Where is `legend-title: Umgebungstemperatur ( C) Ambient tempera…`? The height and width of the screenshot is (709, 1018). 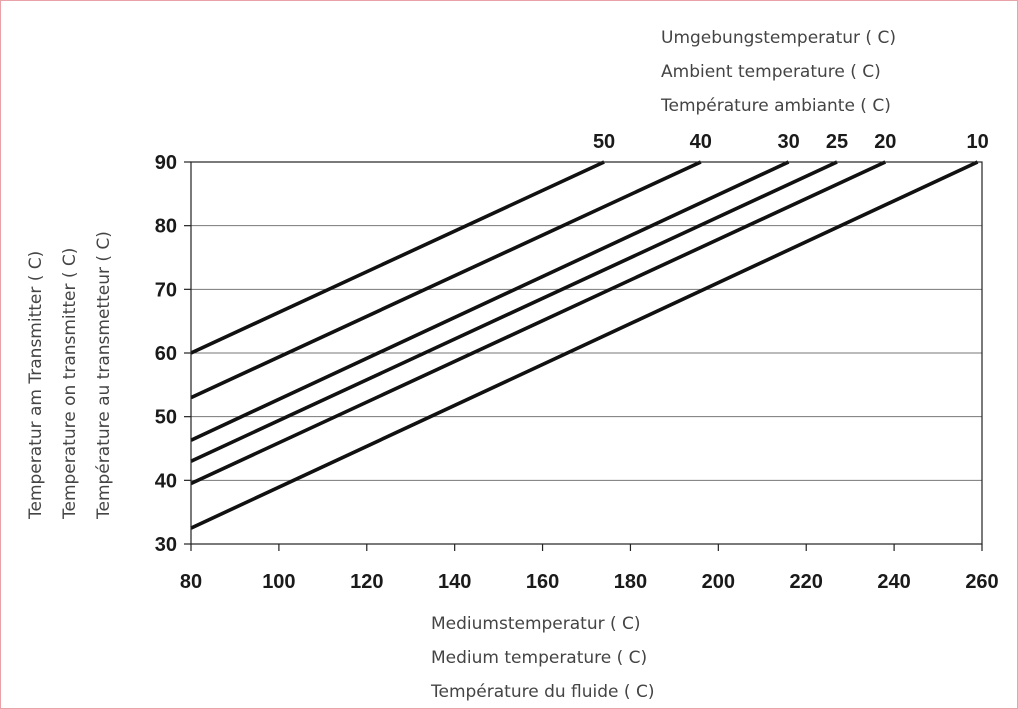 legend-title: Umgebungstemperatur ( C) Ambient tempera… is located at coordinates (778, 72).